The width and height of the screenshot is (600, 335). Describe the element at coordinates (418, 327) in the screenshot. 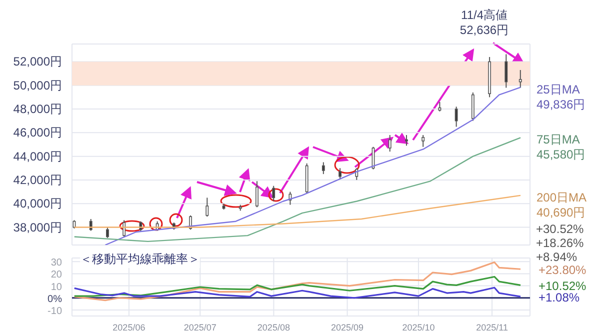

I see `x-tick-label: 2025/10` at that location.